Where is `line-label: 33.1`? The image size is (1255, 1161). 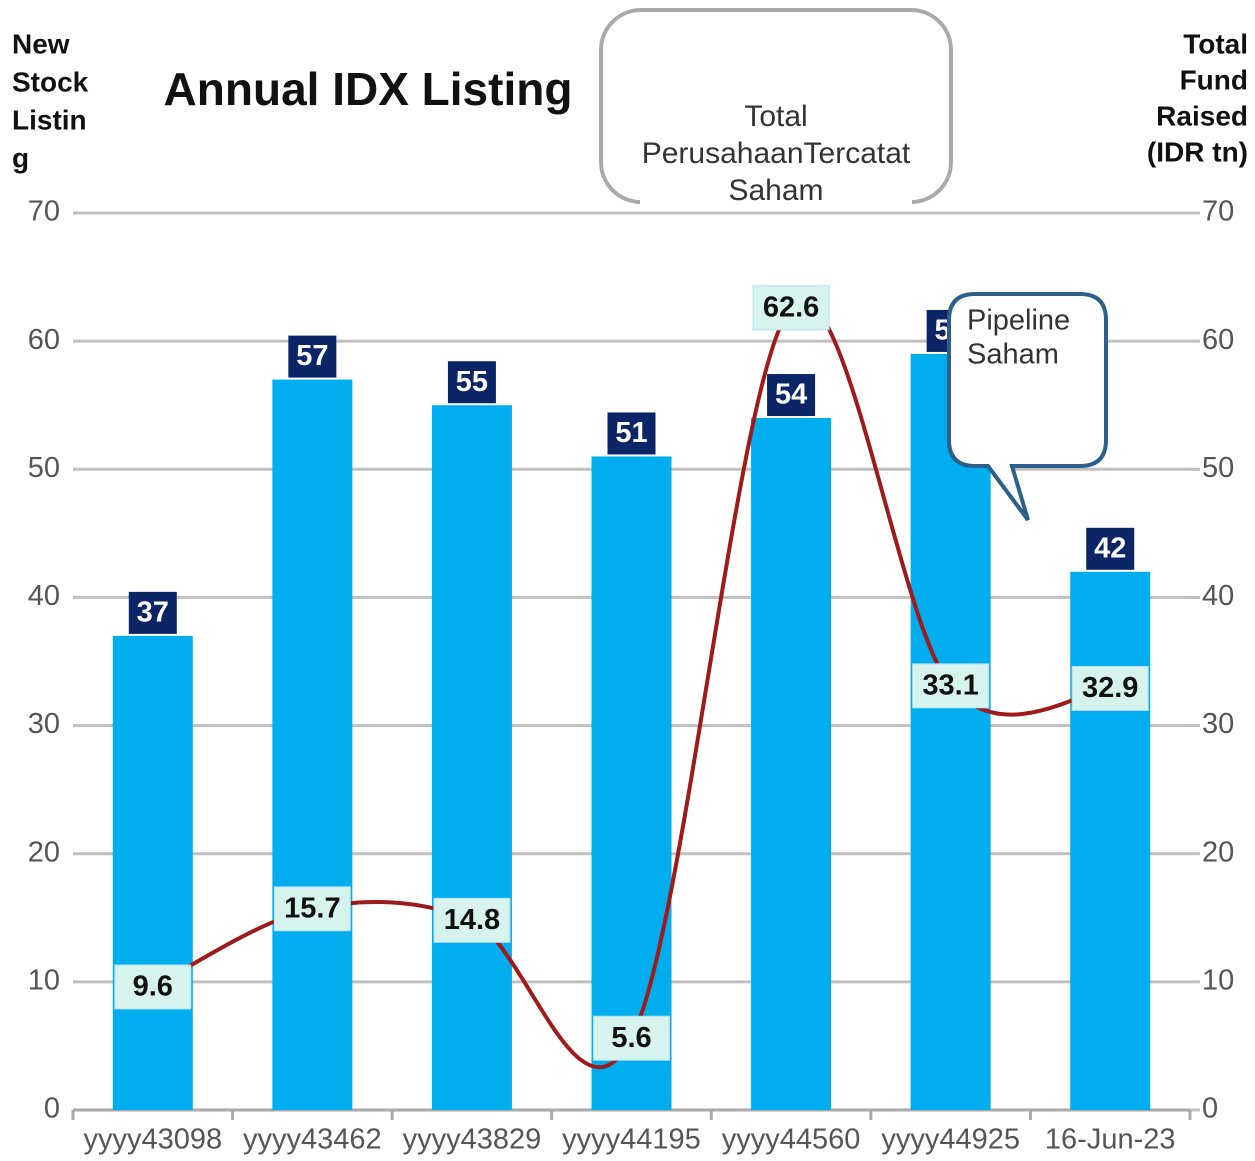
line-label: 33.1 is located at coordinates (950, 686).